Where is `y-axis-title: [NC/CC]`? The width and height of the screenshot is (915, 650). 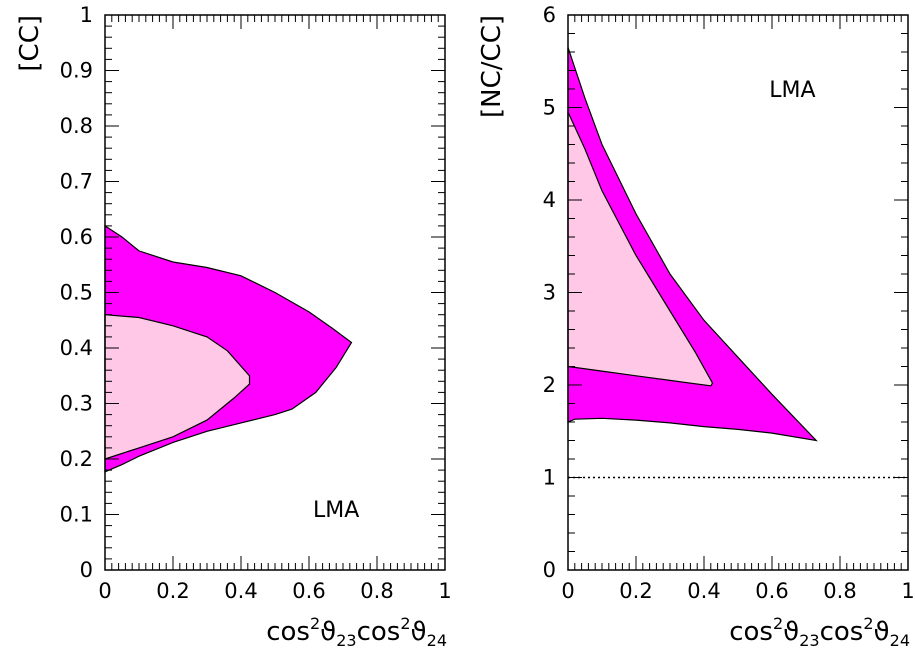 y-axis-title: [NC/CC] is located at coordinates (492, 66).